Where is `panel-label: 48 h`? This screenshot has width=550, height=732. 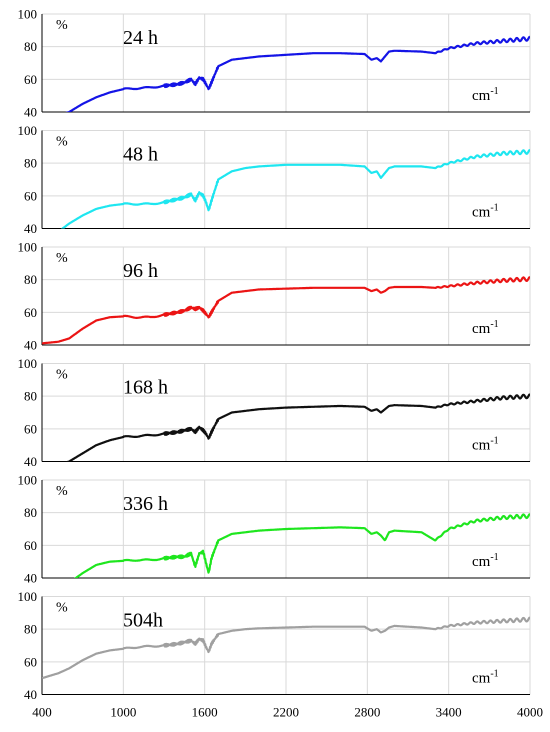
panel-label: 48 h is located at coordinates (140, 155).